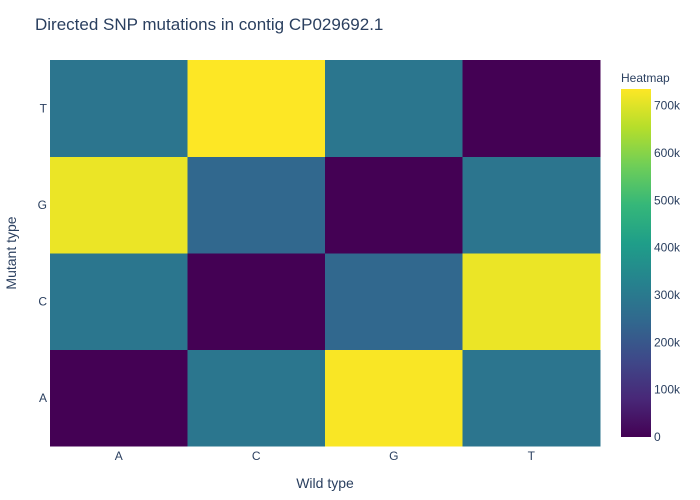  I want to click on x-axis-title: Wild type, so click(325, 483).